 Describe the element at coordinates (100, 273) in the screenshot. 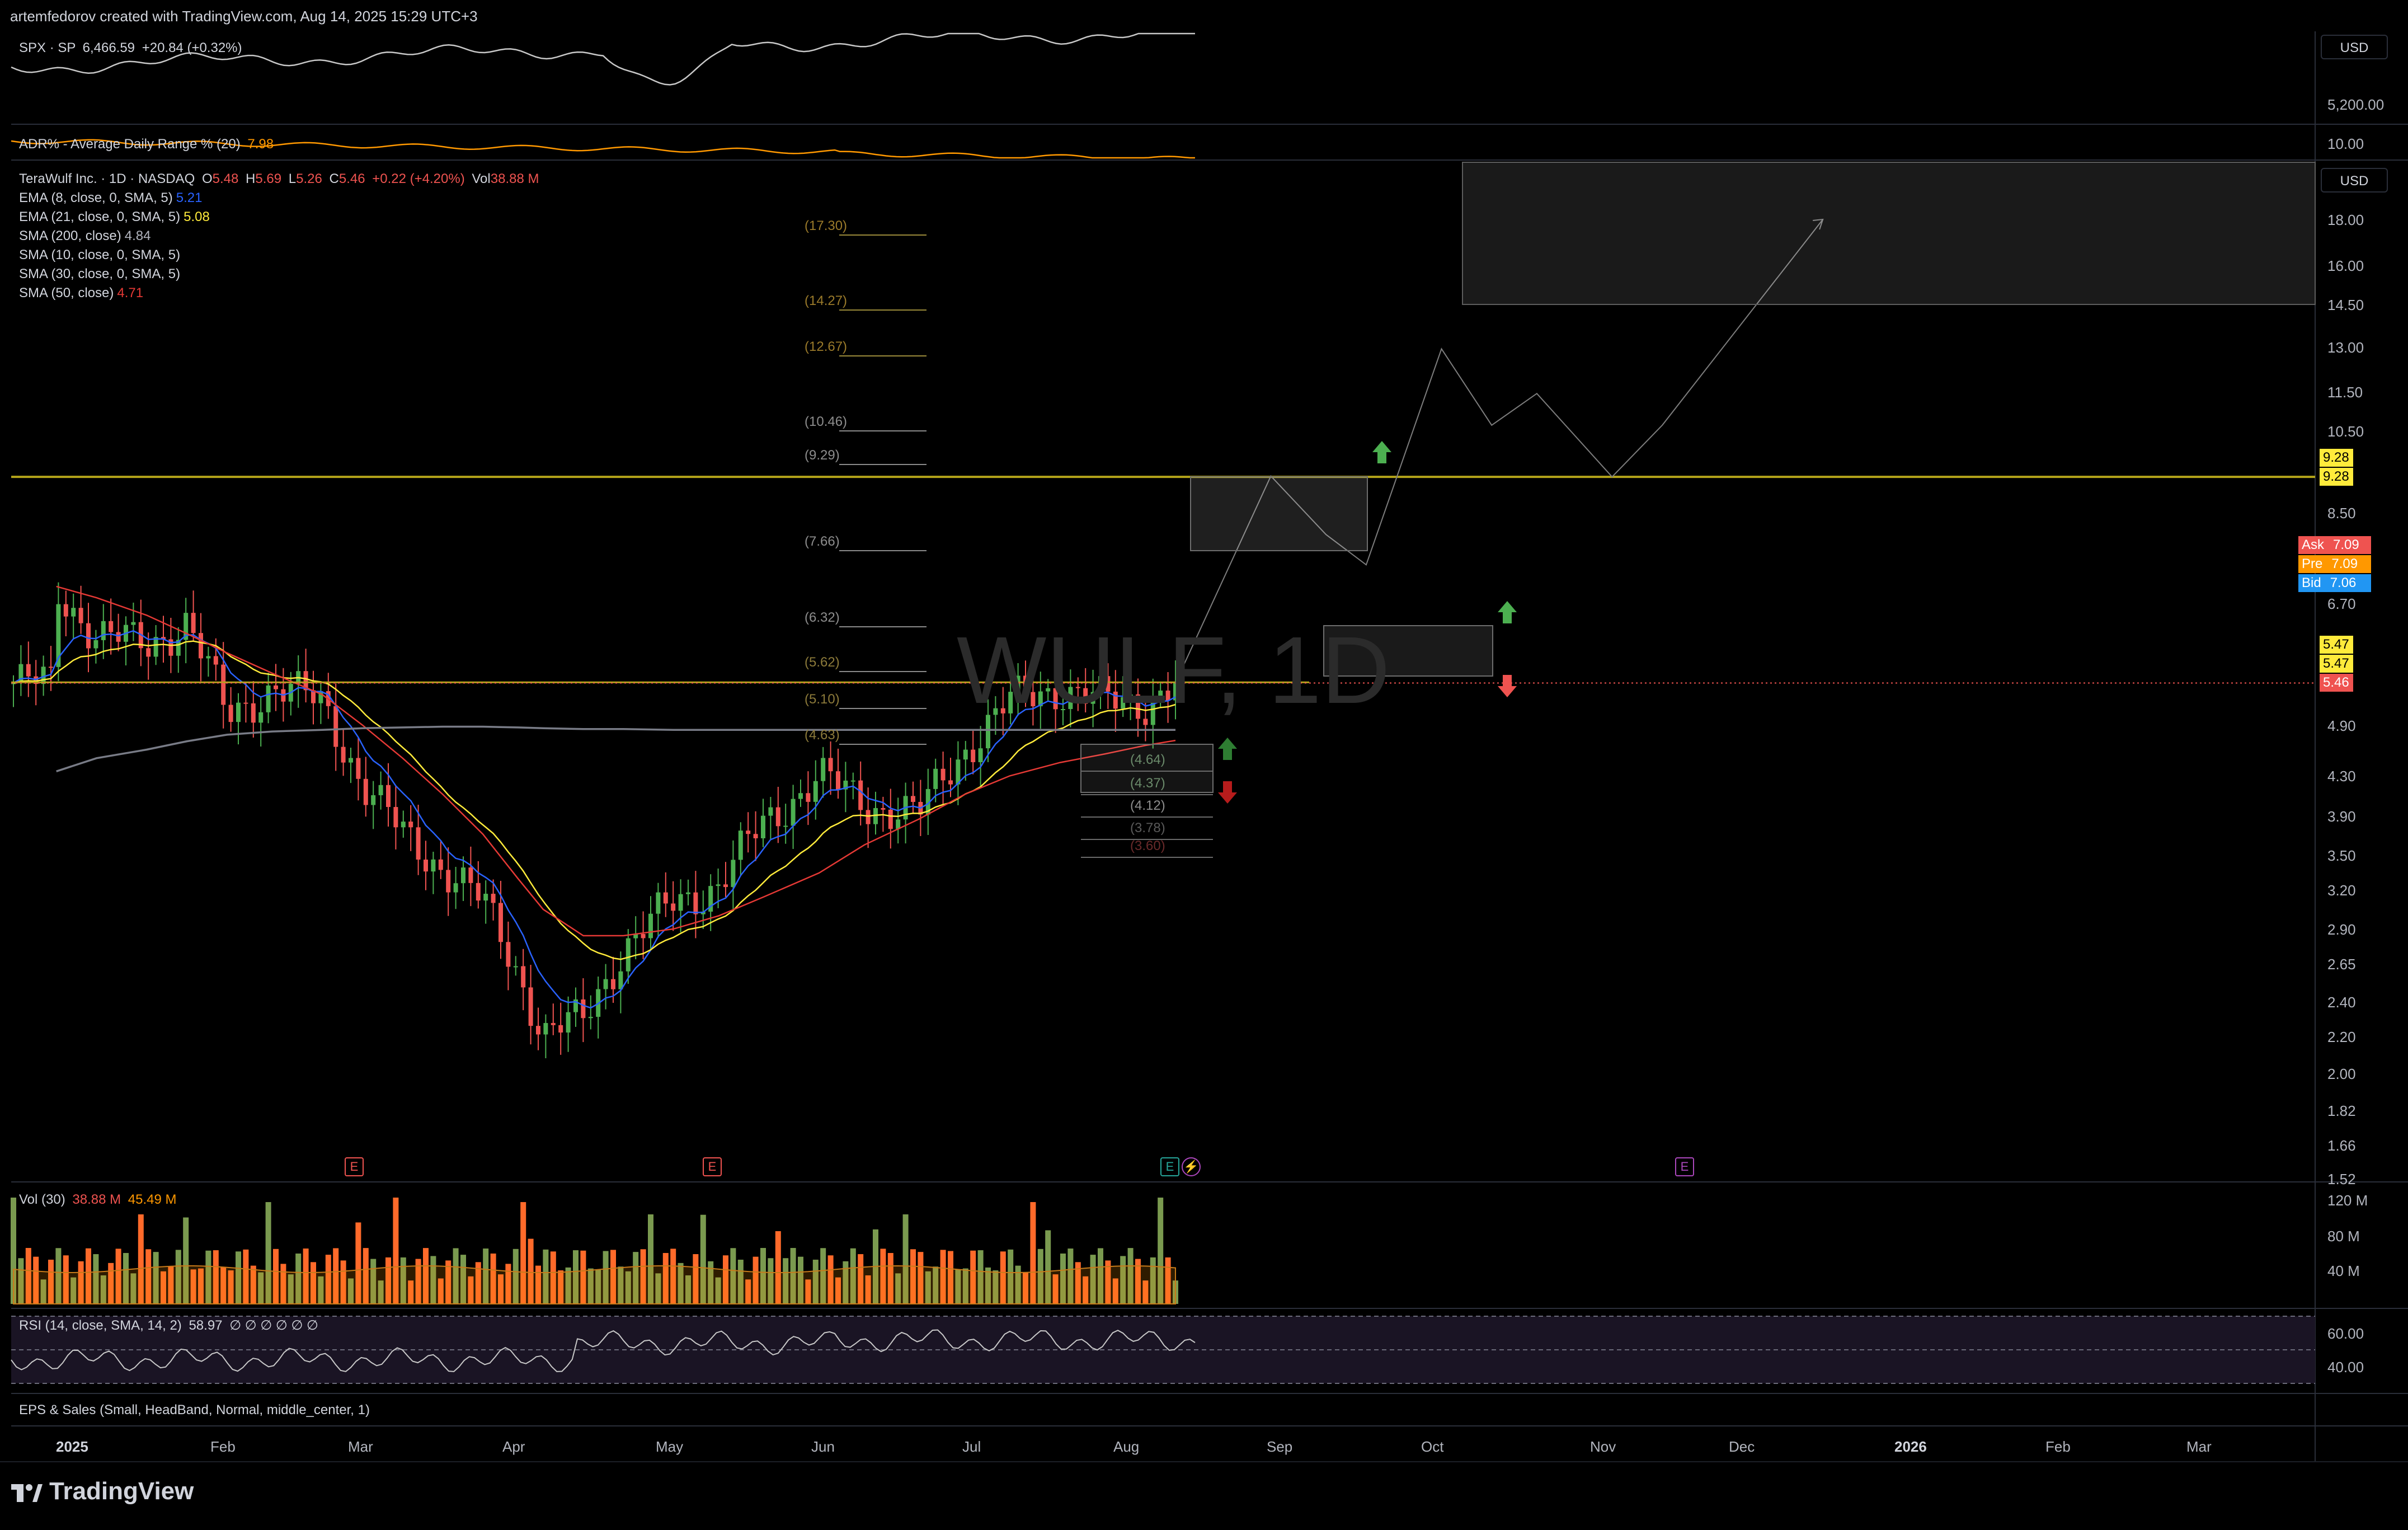

I see `indicator-label: SMA (30, close, 0, SMA, 5)` at that location.